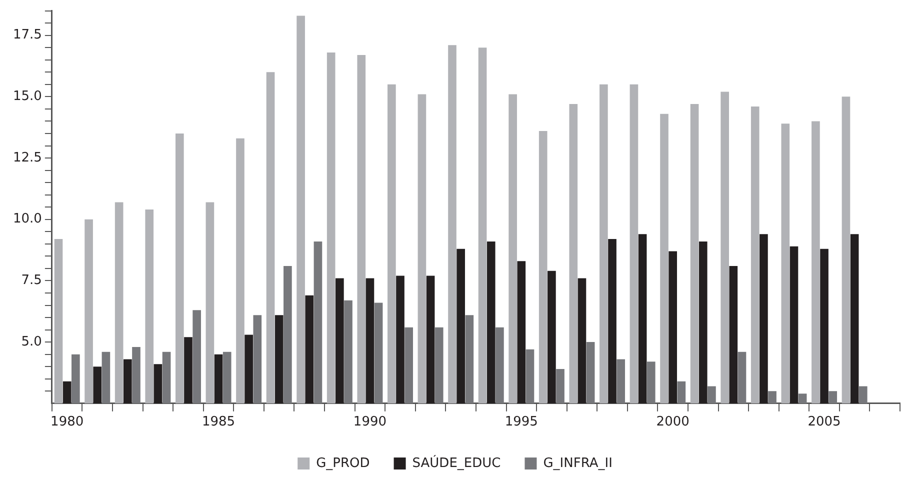 Image resolution: width=910 pixels, height=488 pixels. What do you see at coordinates (27, 158) in the screenshot?
I see `y-tick-label: 12.5` at bounding box center [27, 158].